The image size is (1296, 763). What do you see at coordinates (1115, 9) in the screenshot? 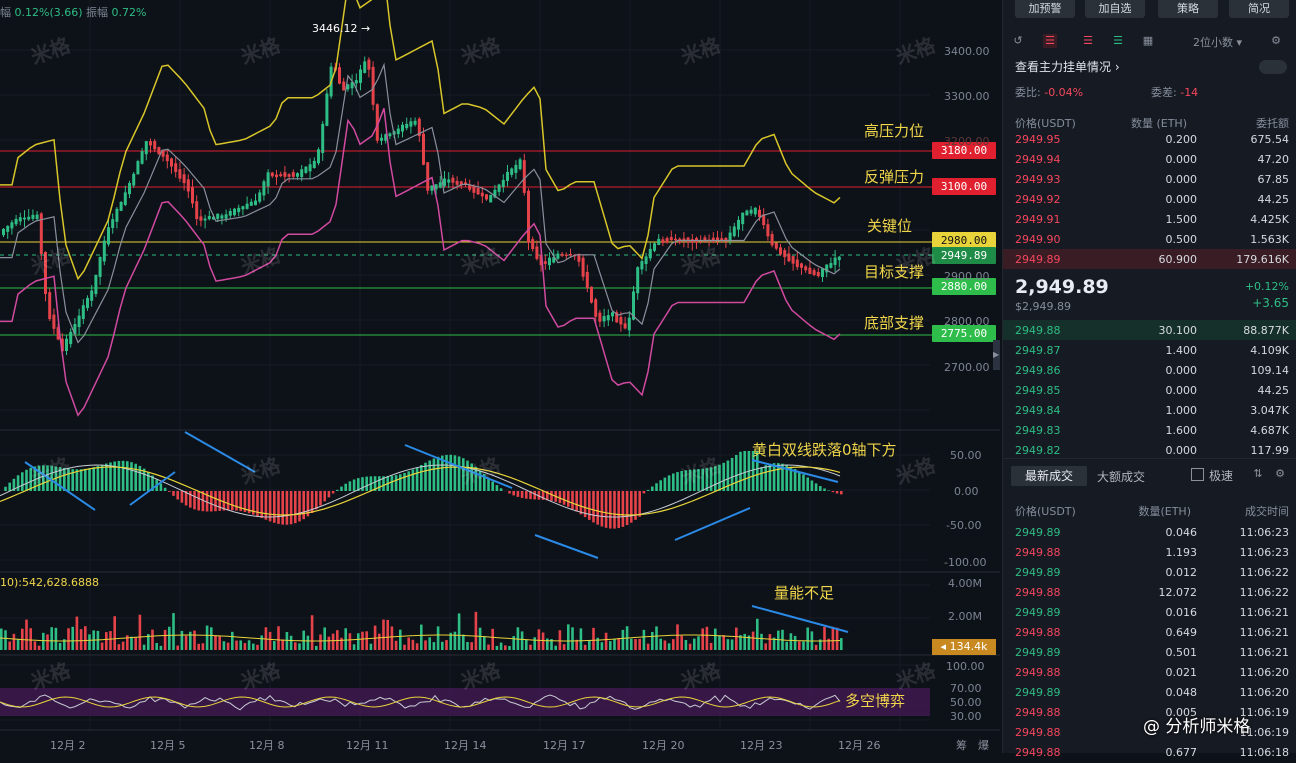
I see `add-favorite-button: 加自选` at bounding box center [1115, 9].